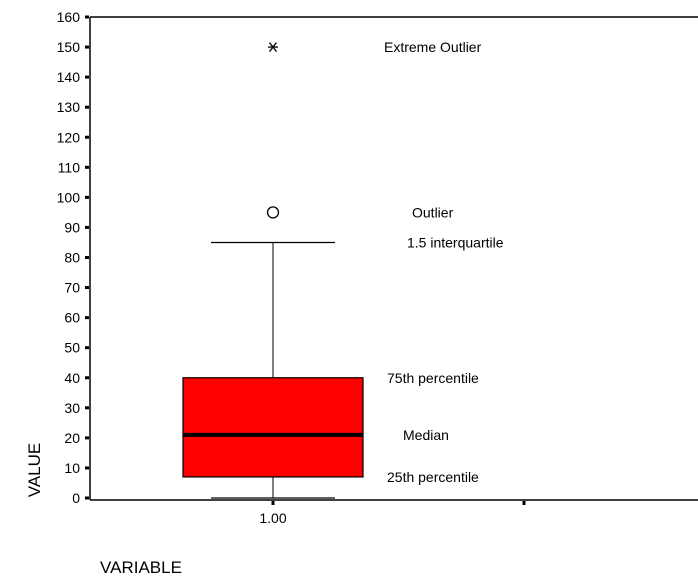 This screenshot has height=582, width=698. I want to click on y-tick-label: 140, so click(69, 77).